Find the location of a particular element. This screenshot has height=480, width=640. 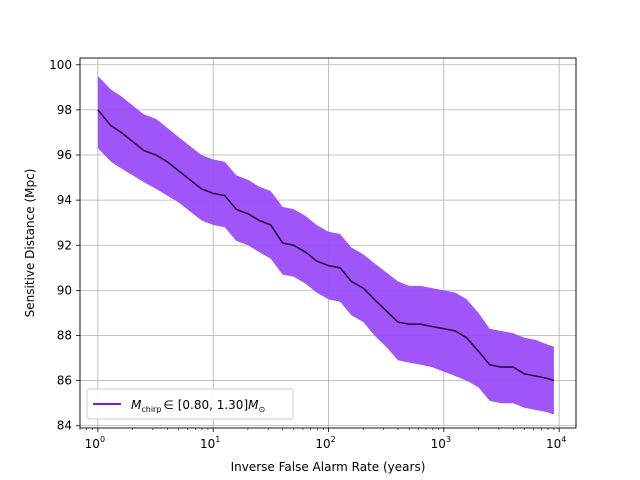

y-tick-label: 100 is located at coordinates (60, 65).